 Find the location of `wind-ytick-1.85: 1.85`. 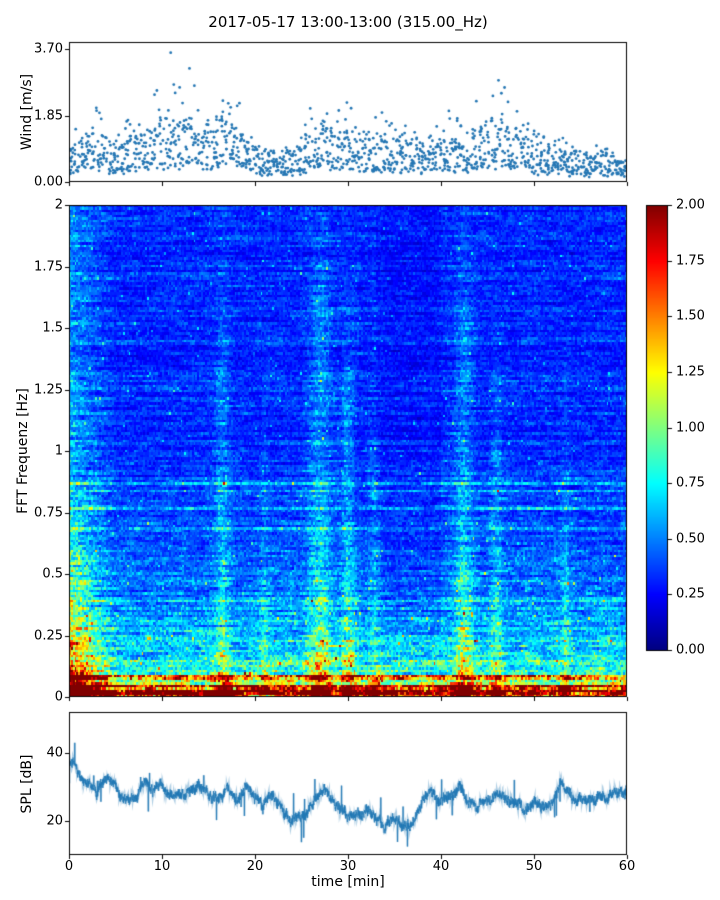

wind-ytick-1.85: 1.85 is located at coordinates (48, 116).